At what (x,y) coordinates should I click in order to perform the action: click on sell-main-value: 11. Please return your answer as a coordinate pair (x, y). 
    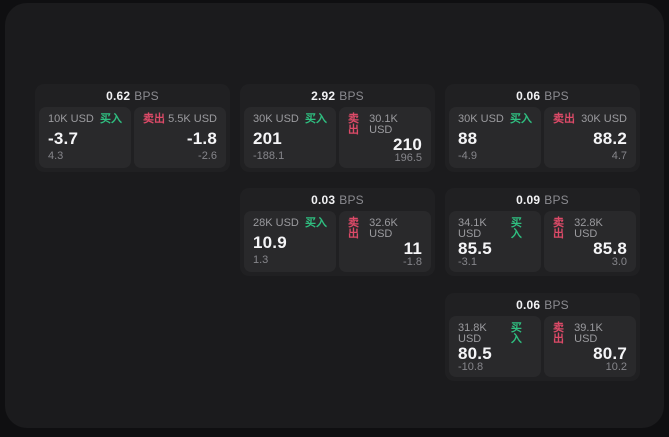
    Looking at the image, I should click on (412, 248).